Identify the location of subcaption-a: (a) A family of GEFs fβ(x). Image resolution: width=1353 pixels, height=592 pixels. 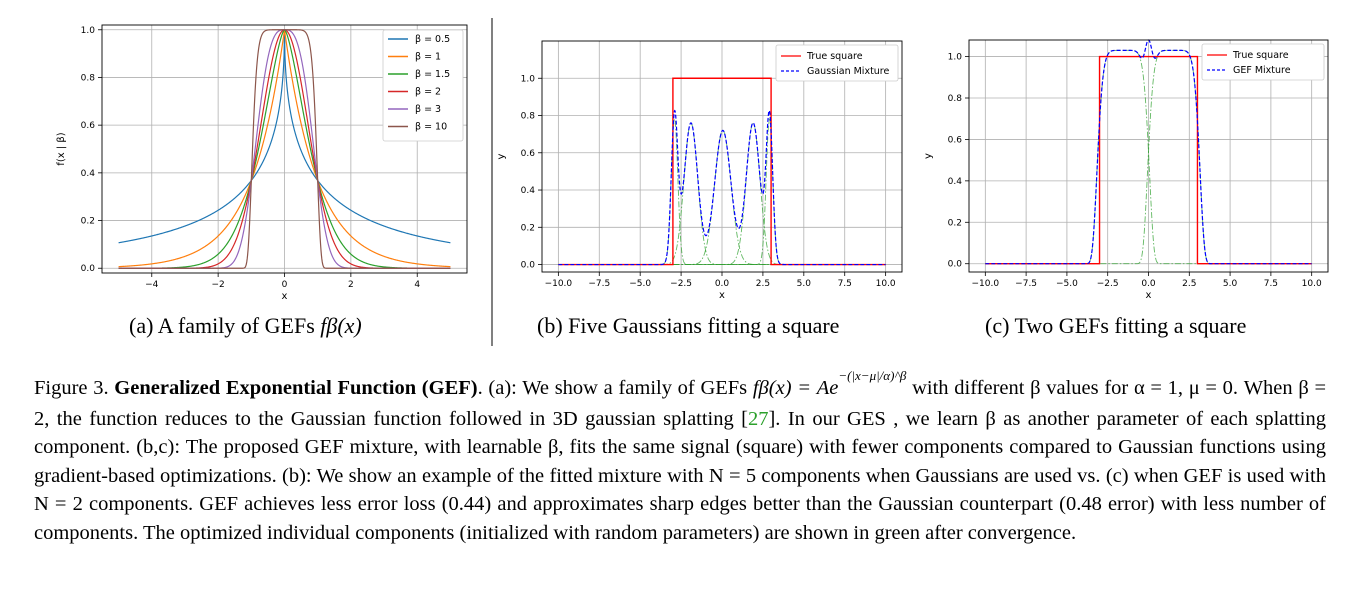
(245, 325).